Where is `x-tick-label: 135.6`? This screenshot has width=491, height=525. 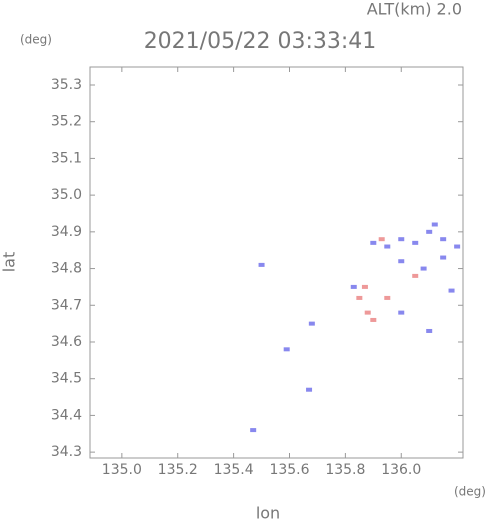 x-tick-label: 135.6 is located at coordinates (289, 470).